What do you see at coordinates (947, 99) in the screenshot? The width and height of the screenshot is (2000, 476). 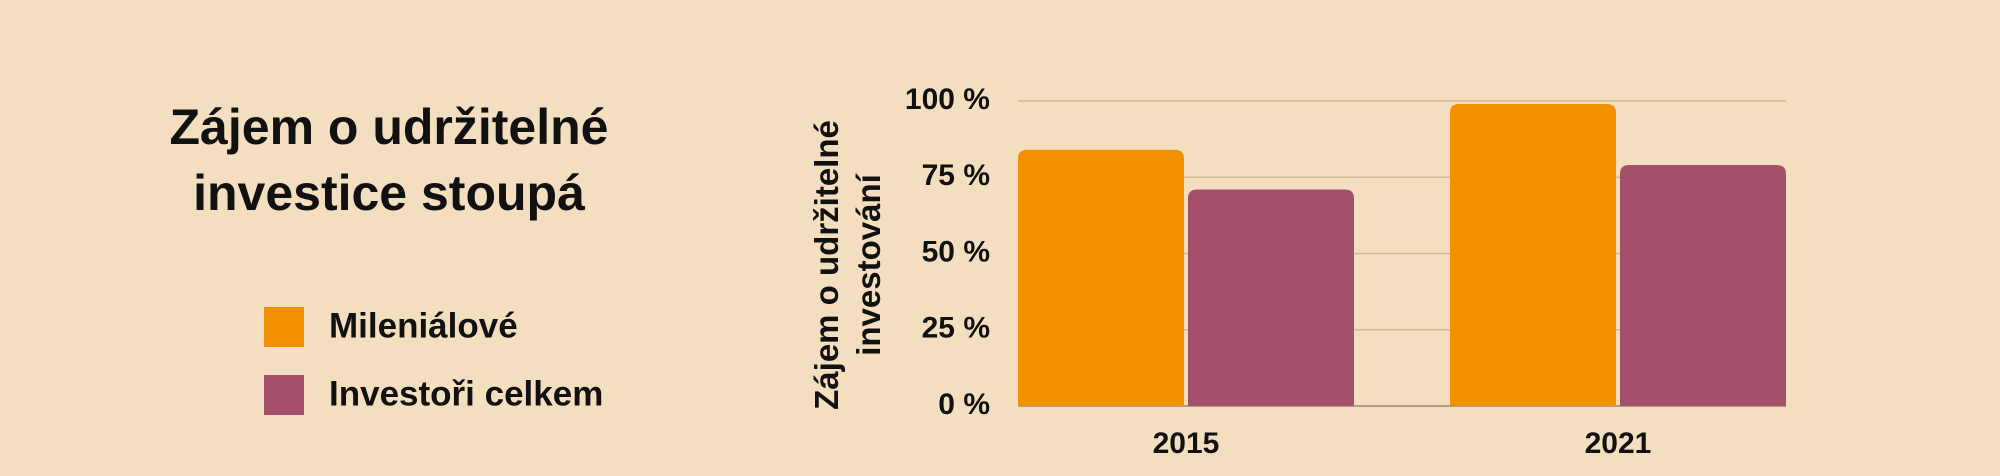 I see `y-tick-label: 100 %` at bounding box center [947, 99].